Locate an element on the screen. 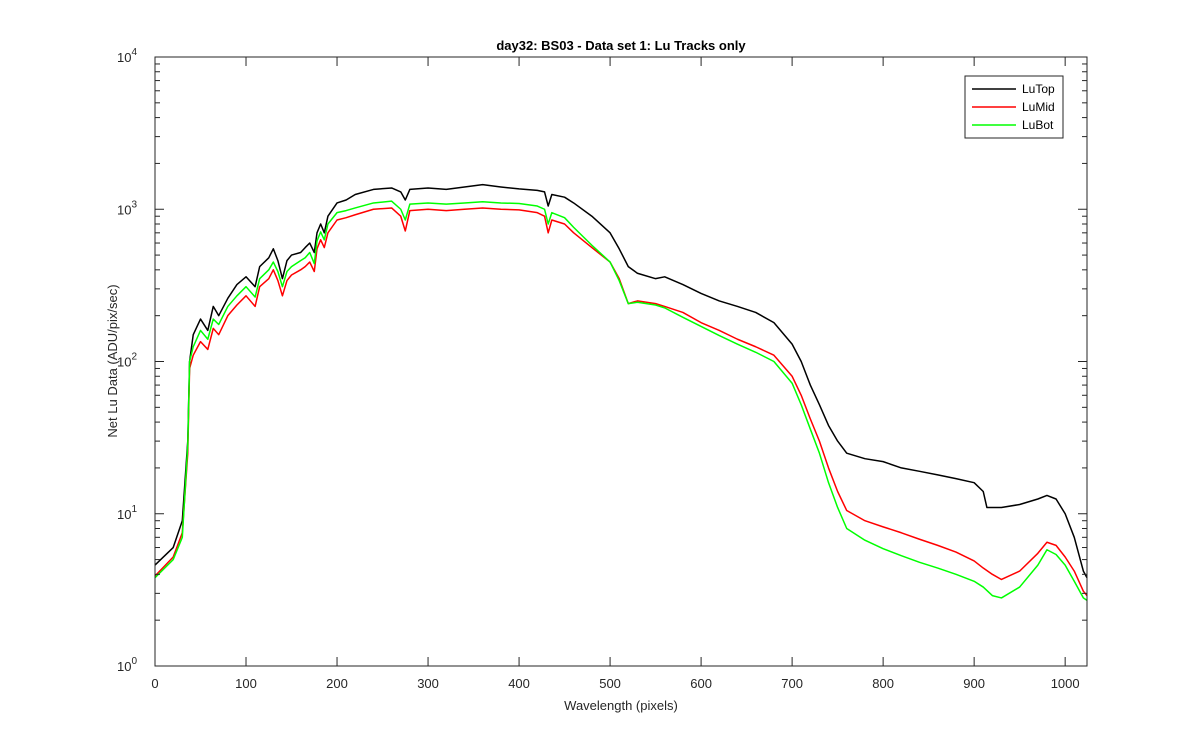 The image size is (1200, 750). y-axis-label: Net Lu Data (ADU/pix/sec) is located at coordinates (112, 360).